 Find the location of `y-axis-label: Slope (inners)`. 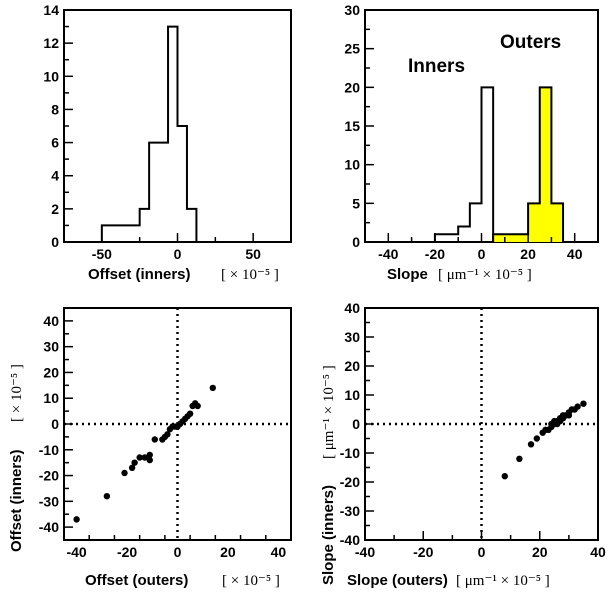

y-axis-label: Slope (inners) is located at coordinates (328, 535).